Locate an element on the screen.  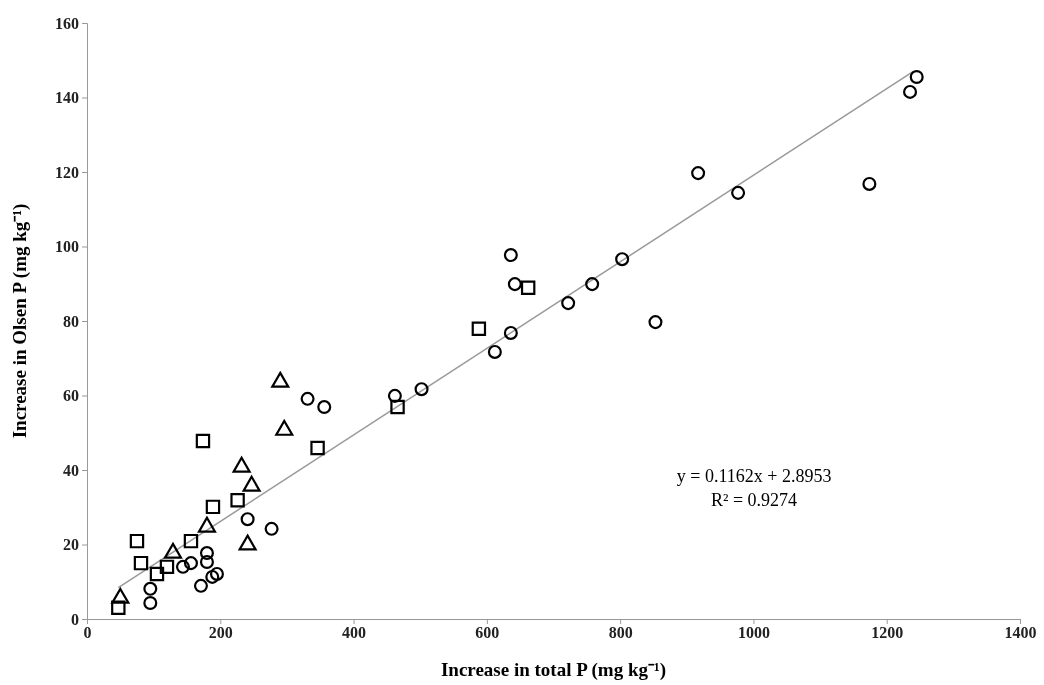
y-tick-label: 80 is located at coordinates (71, 321).